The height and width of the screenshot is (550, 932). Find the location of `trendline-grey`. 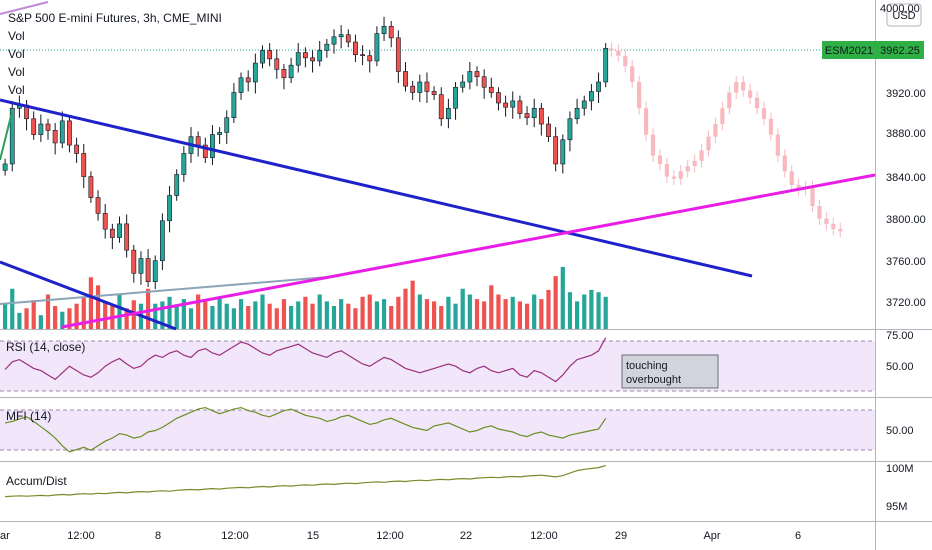

trendline-grey is located at coordinates (170, 290).